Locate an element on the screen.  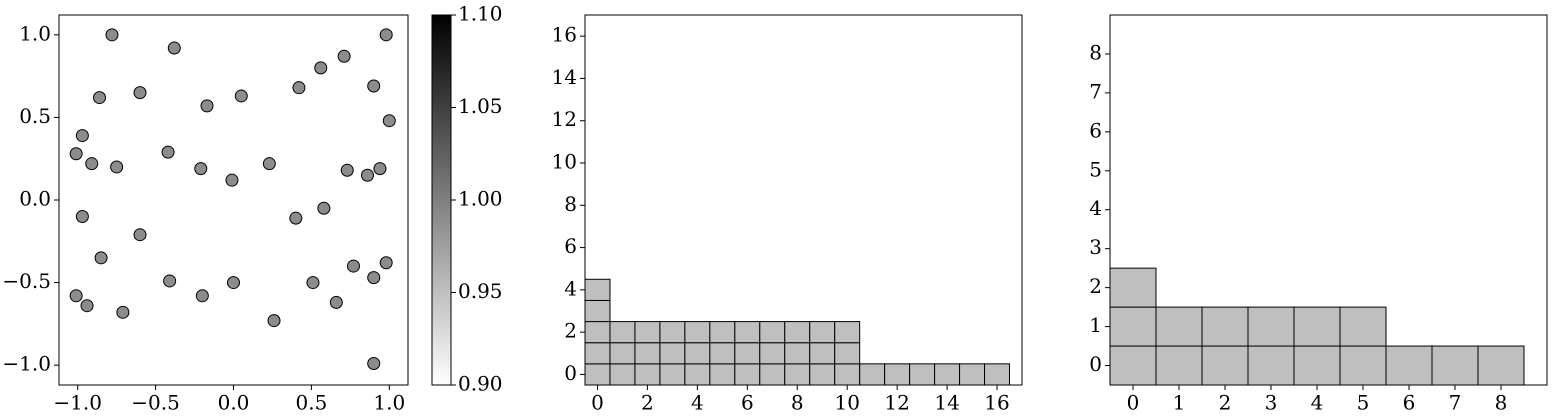
x-tick-label: 1 is located at coordinates (1179, 403).